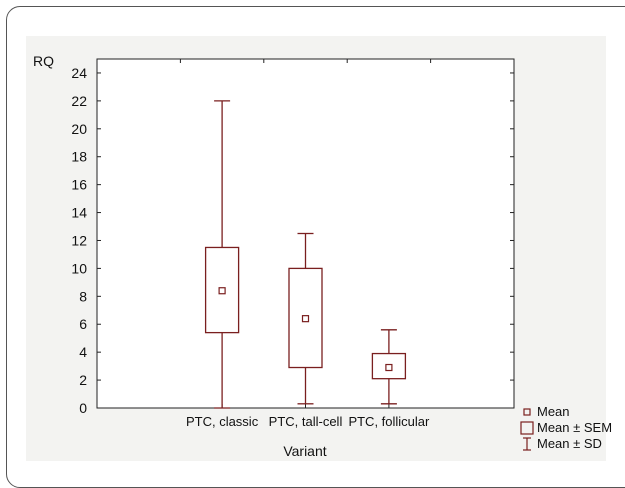 The image size is (625, 488). Describe the element at coordinates (527, 412) in the screenshot. I see `mean-marker-icon` at that location.